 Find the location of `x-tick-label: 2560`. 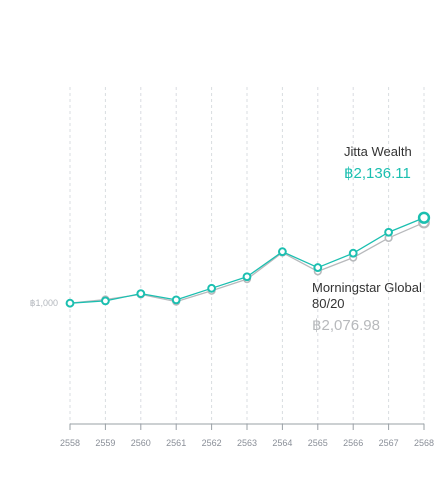

x-tick-label: 2560 is located at coordinates (141, 443).